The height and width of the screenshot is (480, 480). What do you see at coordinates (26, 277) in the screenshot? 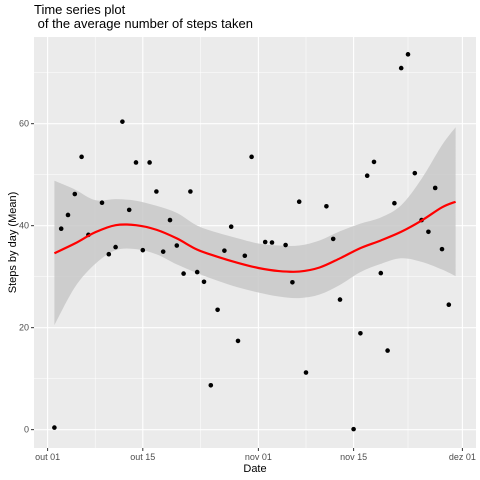
I see `y-axis: 0 20 40 60` at bounding box center [26, 277].